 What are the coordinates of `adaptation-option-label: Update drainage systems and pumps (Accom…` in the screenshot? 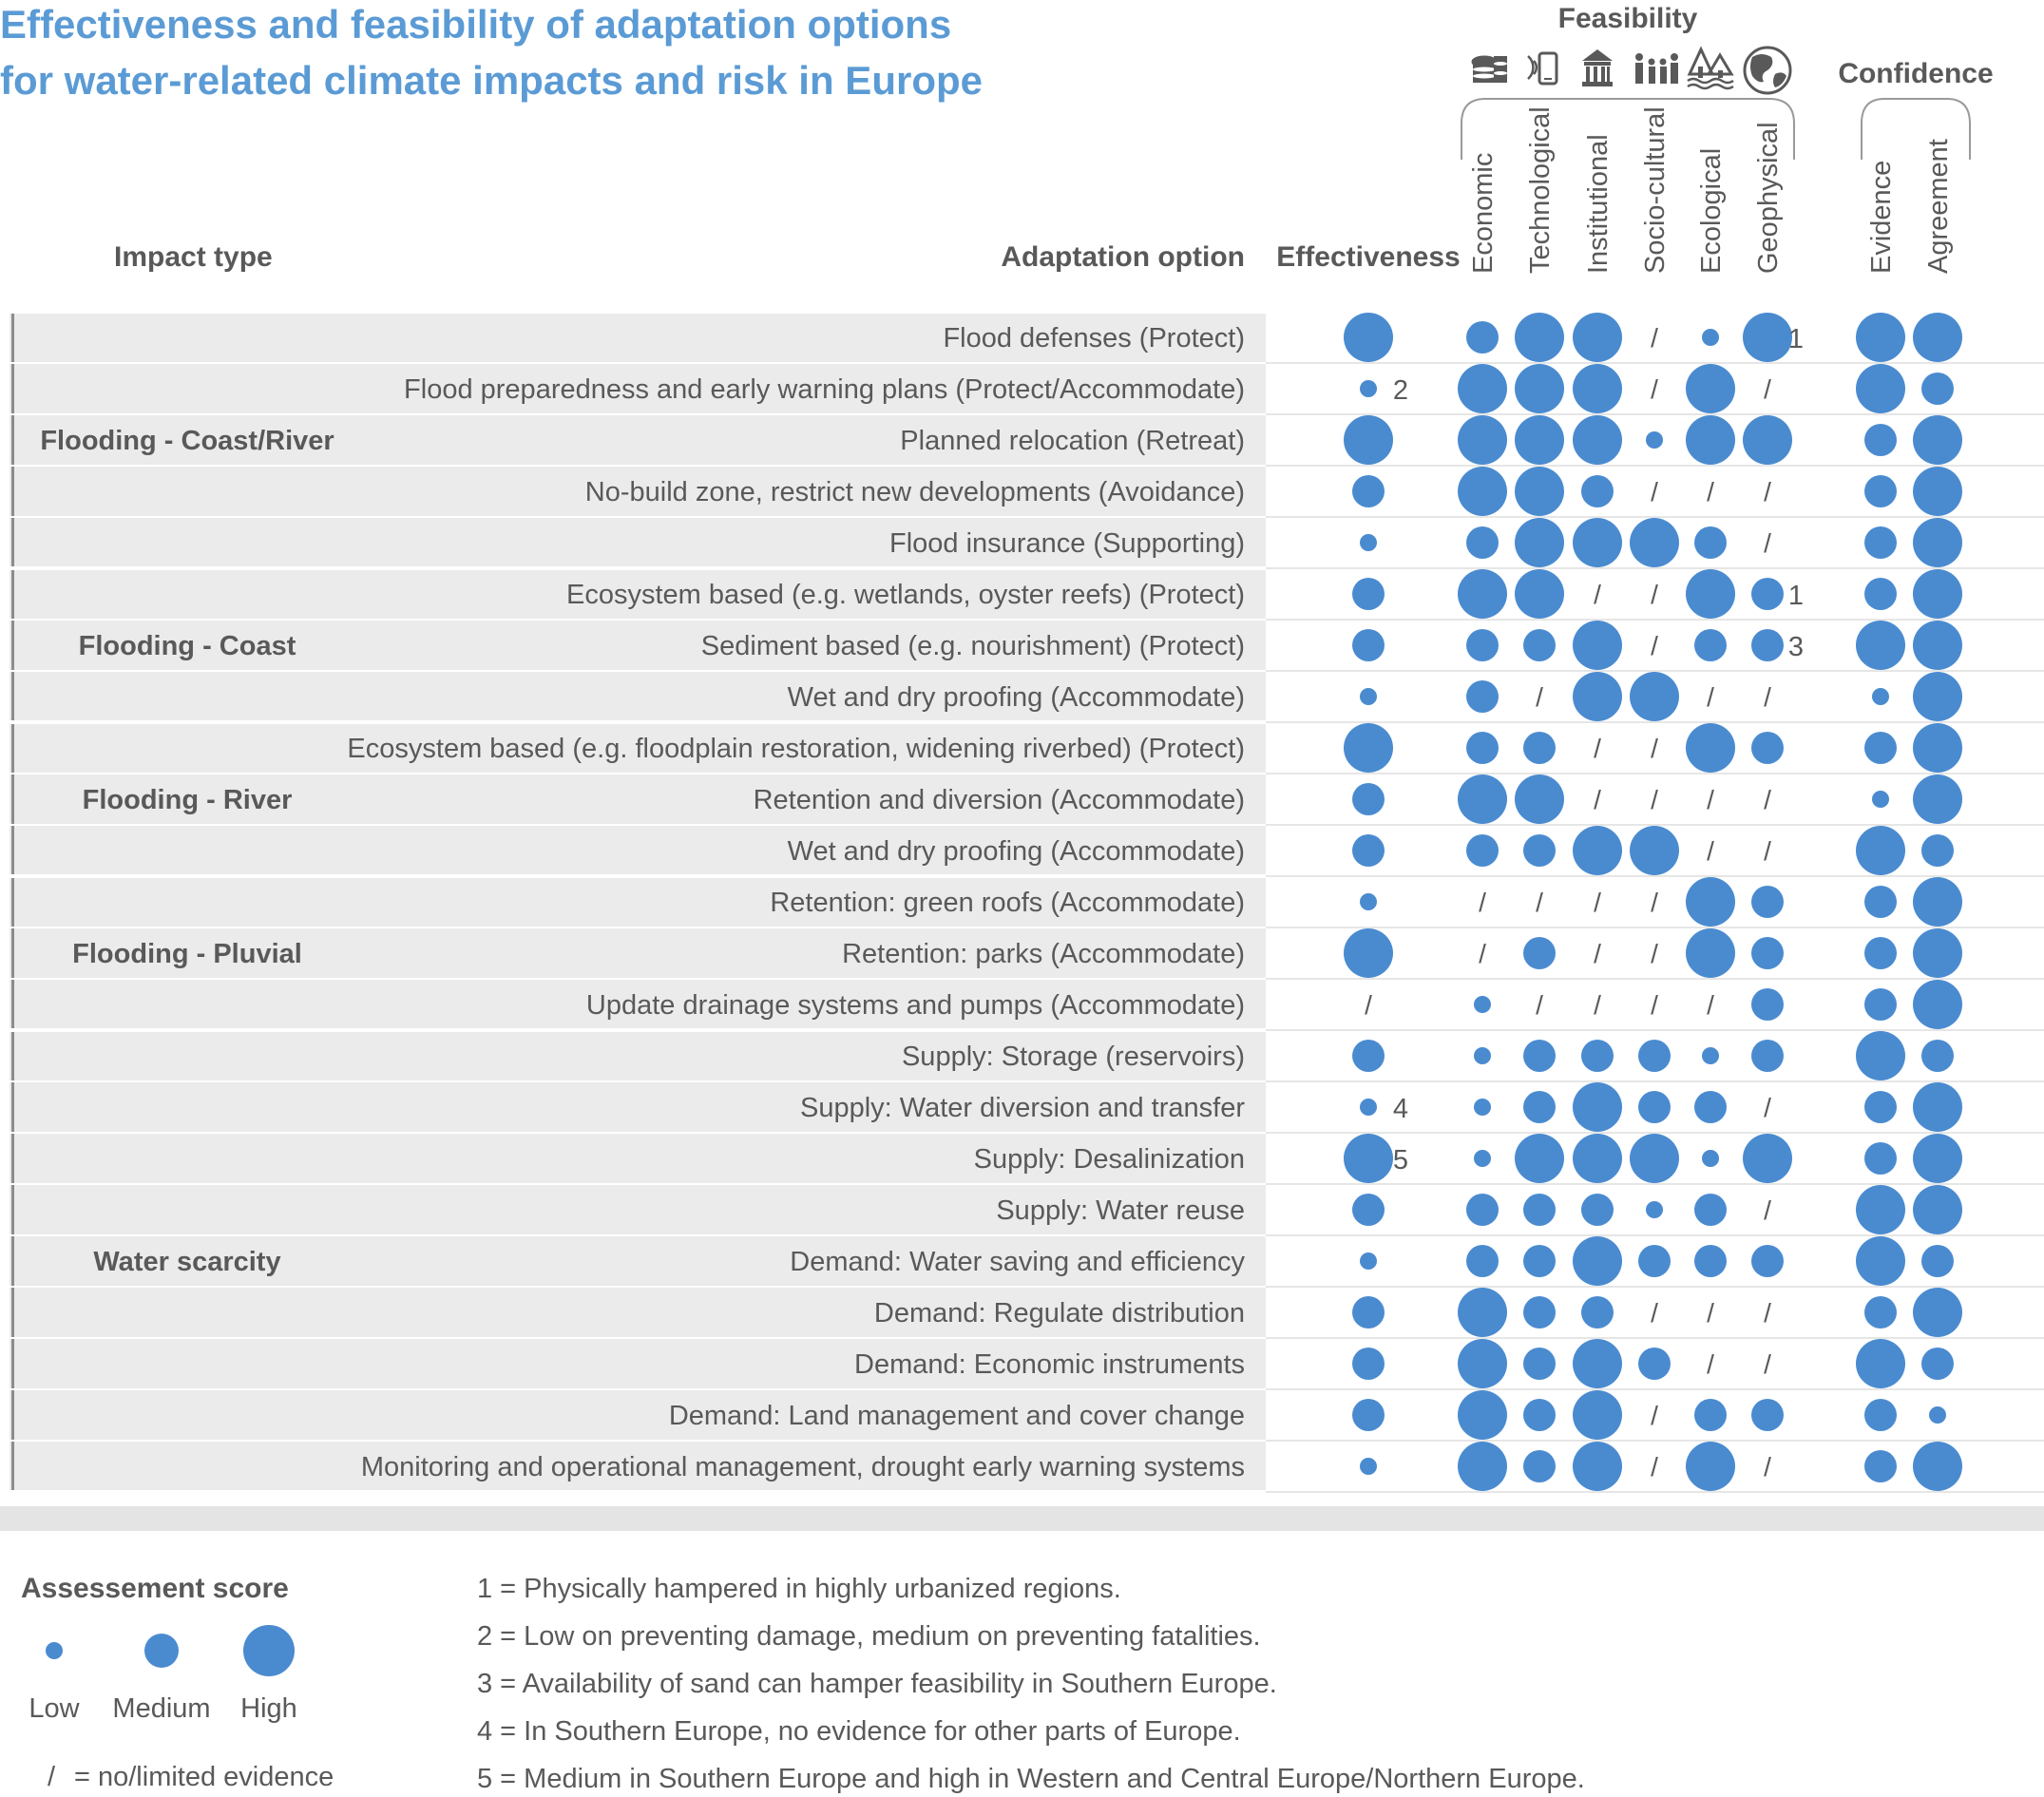 It's located at (916, 1006).